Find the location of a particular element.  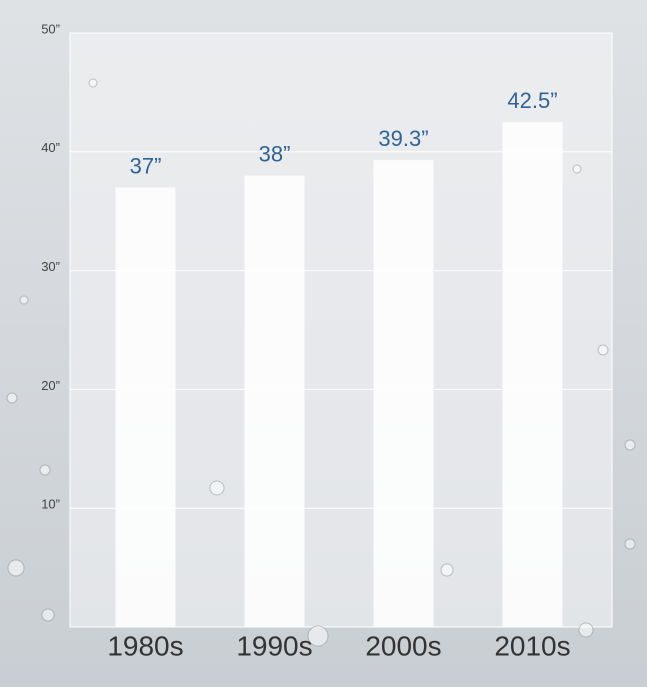

x-tick-label: 1980s is located at coordinates (145, 645).